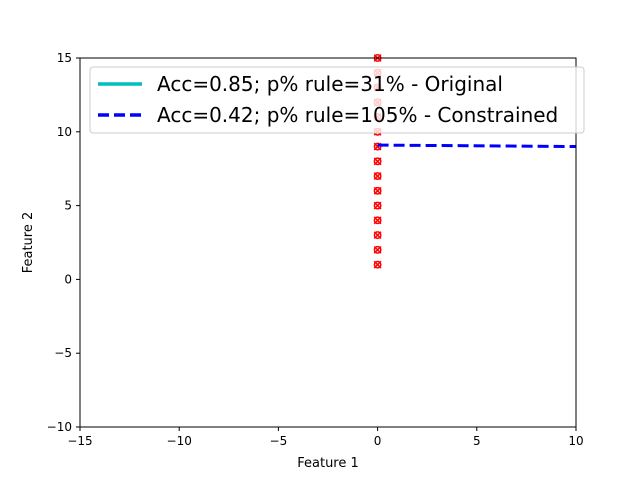  I want to click on x-axis-ticks: −15 −10 −5 0 5 10, so click(325, 437).